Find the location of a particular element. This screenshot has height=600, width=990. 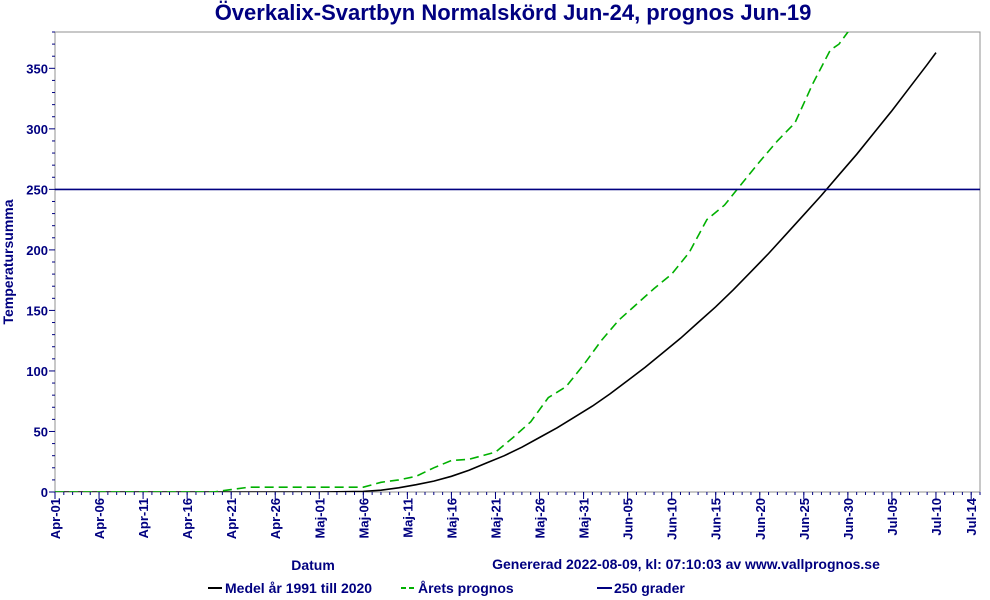

x-tick-label: Jun-05 is located at coordinates (628, 519).